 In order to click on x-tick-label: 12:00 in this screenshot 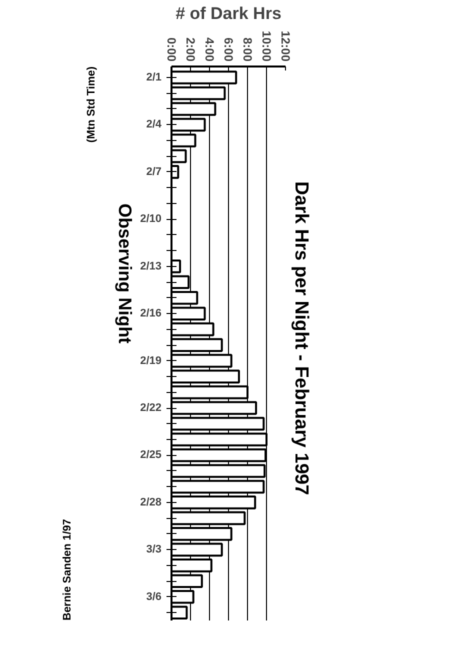, I will do `click(285, 46)`.